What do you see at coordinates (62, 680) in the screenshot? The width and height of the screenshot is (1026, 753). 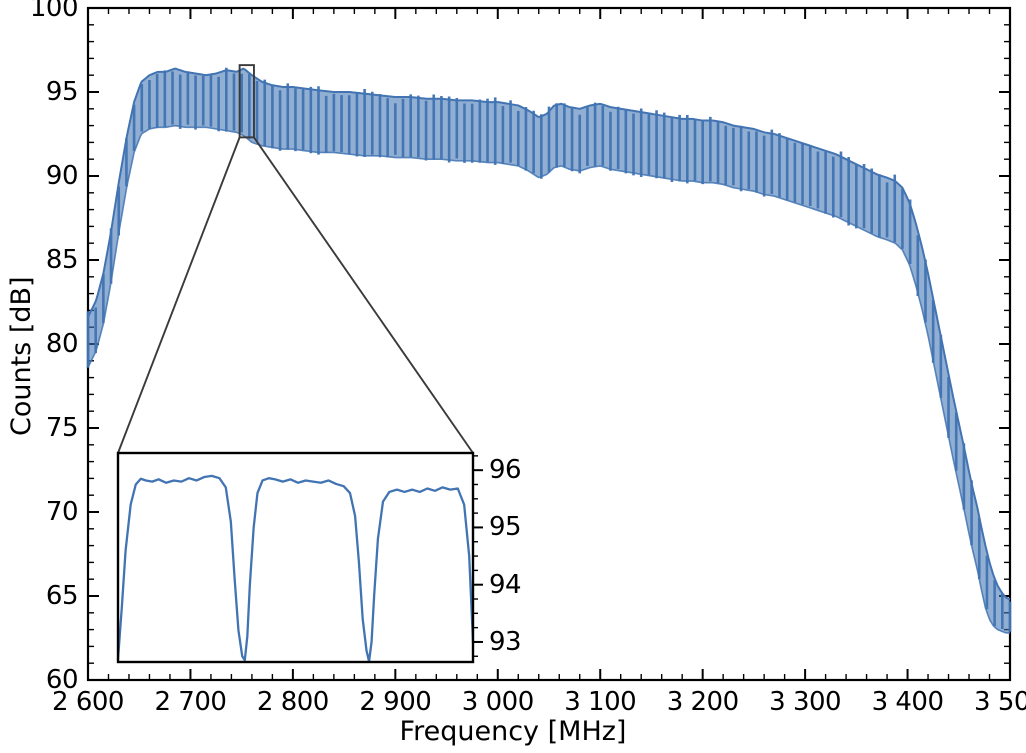 I see `y-tick-label: 60` at bounding box center [62, 680].